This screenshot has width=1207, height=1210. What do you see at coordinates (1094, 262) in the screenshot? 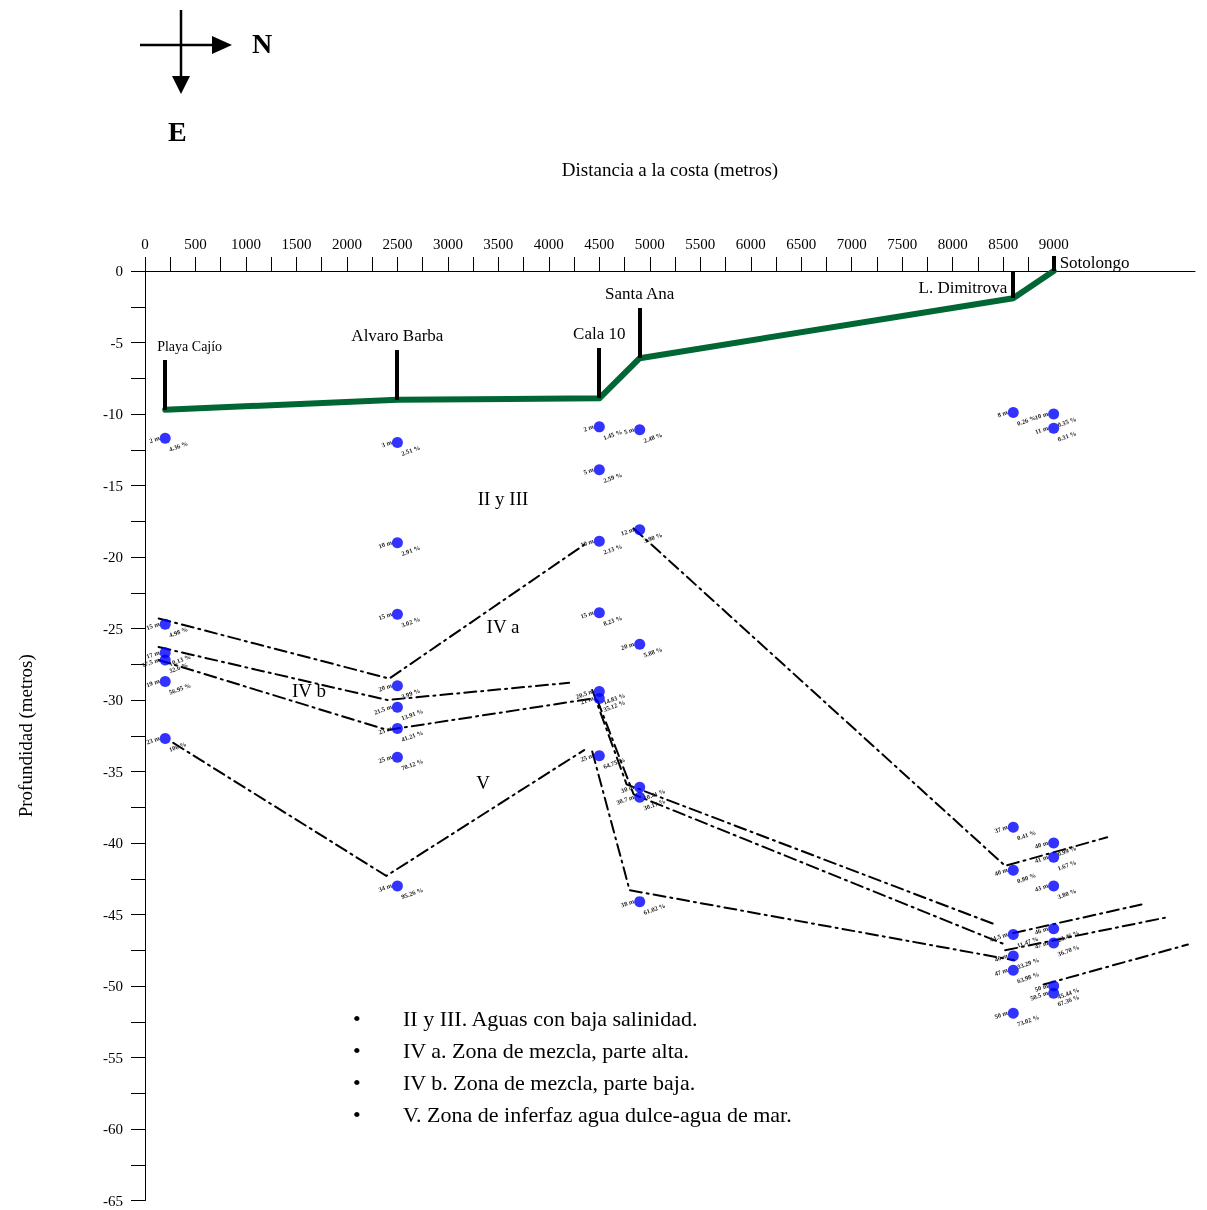
I see `annotation: Sotolongo` at bounding box center [1094, 262].